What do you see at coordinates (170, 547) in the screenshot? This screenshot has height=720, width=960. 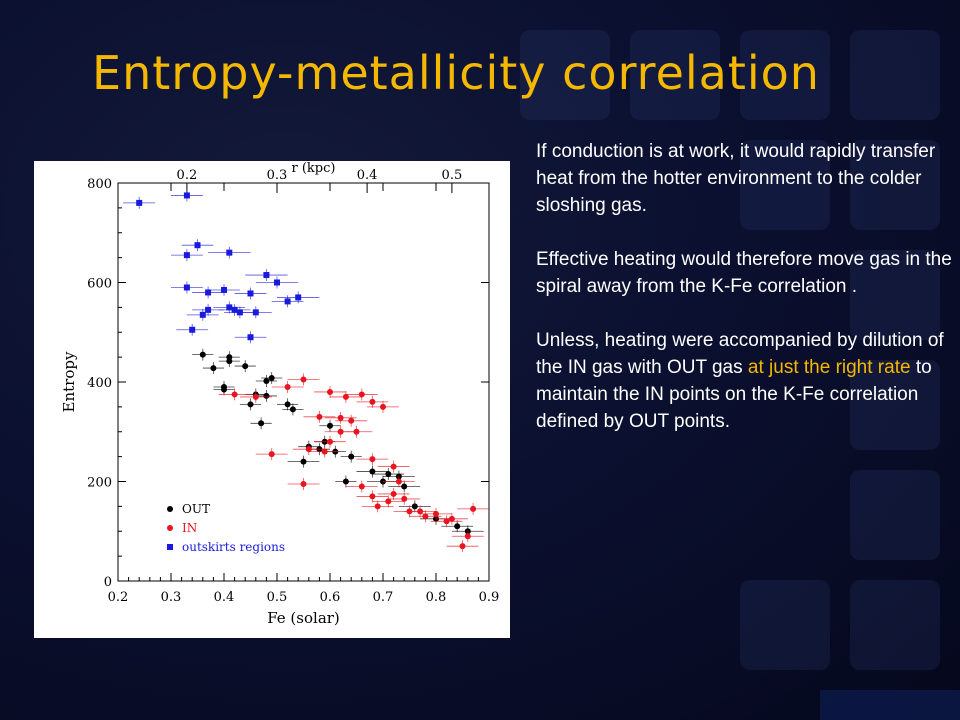 I see `legend-marker-outskirts-regions` at bounding box center [170, 547].